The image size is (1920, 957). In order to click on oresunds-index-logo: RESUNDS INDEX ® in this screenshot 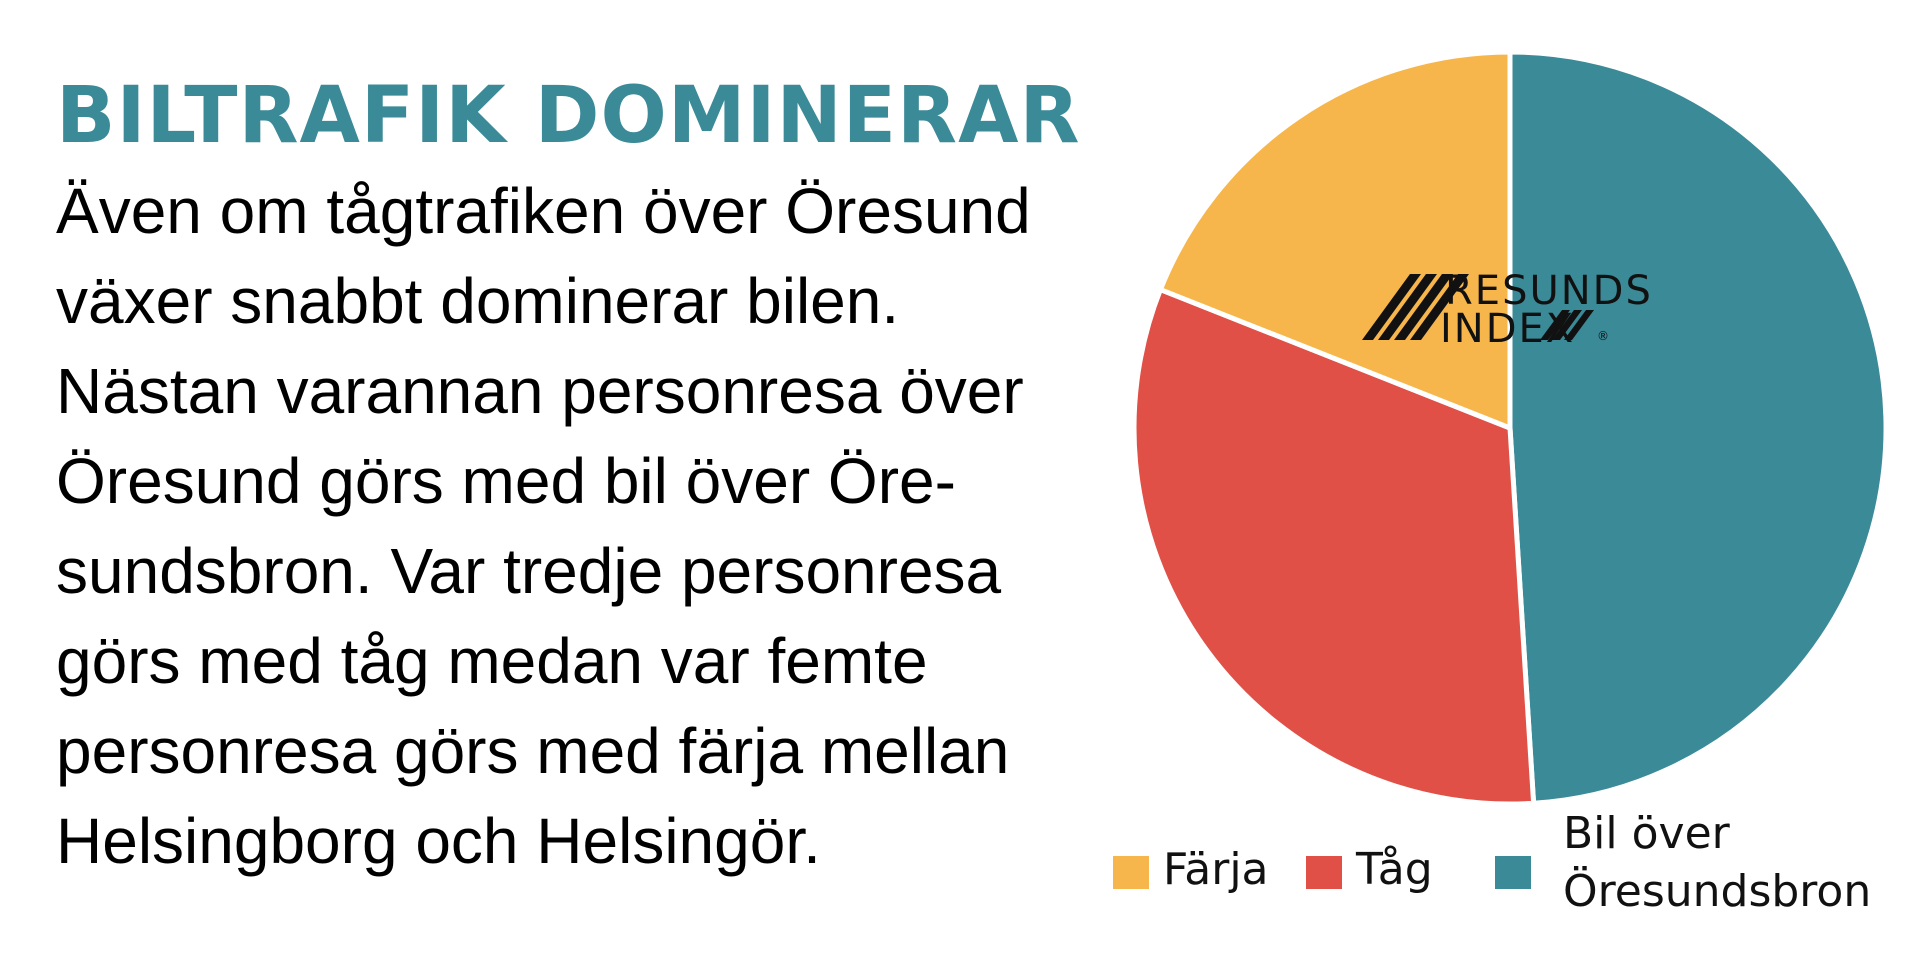, I will do `click(1507, 310)`.